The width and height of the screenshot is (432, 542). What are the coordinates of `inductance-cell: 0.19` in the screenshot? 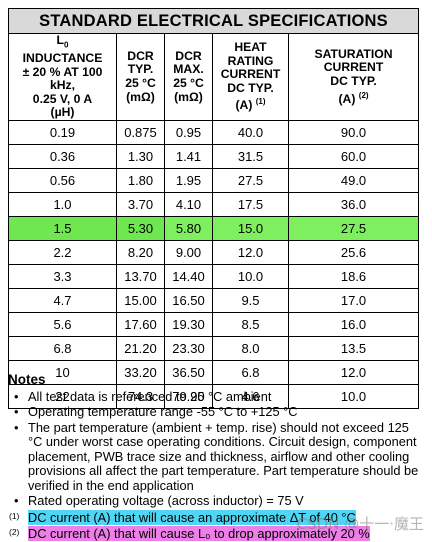 It's located at (62, 132).